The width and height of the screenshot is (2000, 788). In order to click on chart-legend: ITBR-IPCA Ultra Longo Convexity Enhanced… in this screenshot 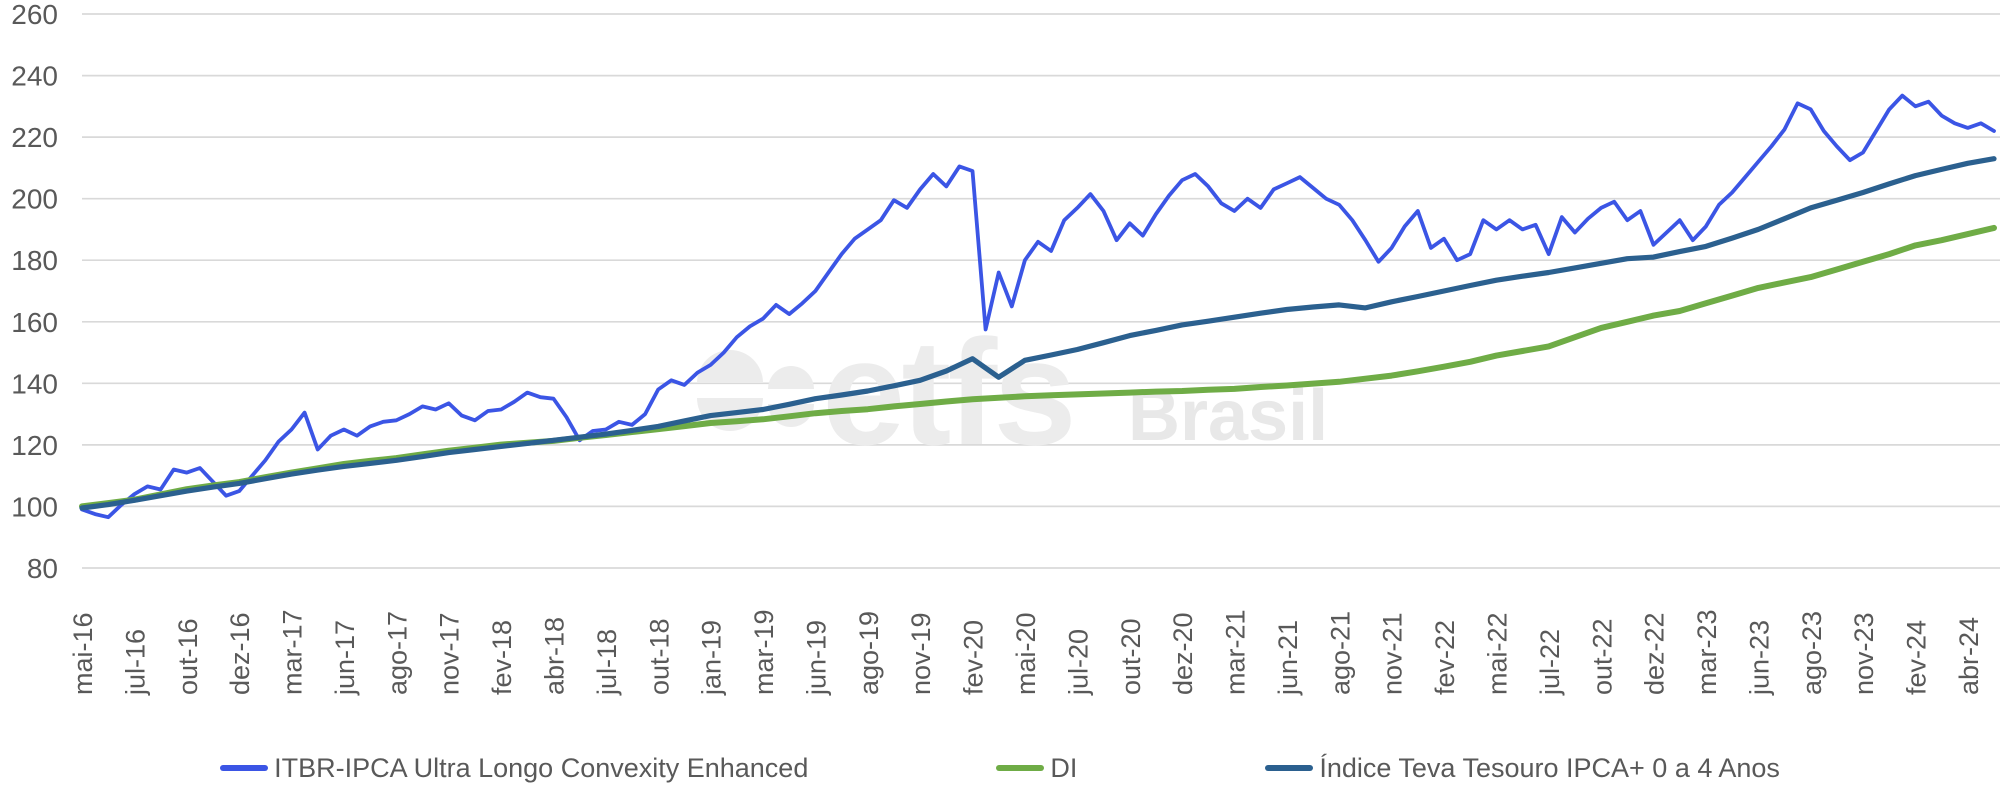, I will do `click(1000, 768)`.